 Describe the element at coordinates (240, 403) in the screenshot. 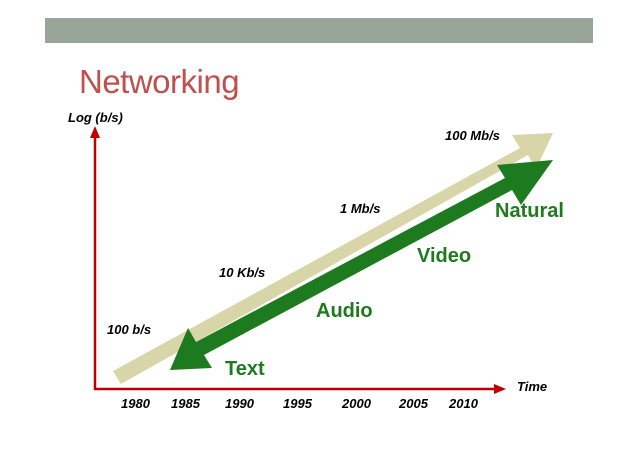

I see `year-tick-label: 1990` at that location.